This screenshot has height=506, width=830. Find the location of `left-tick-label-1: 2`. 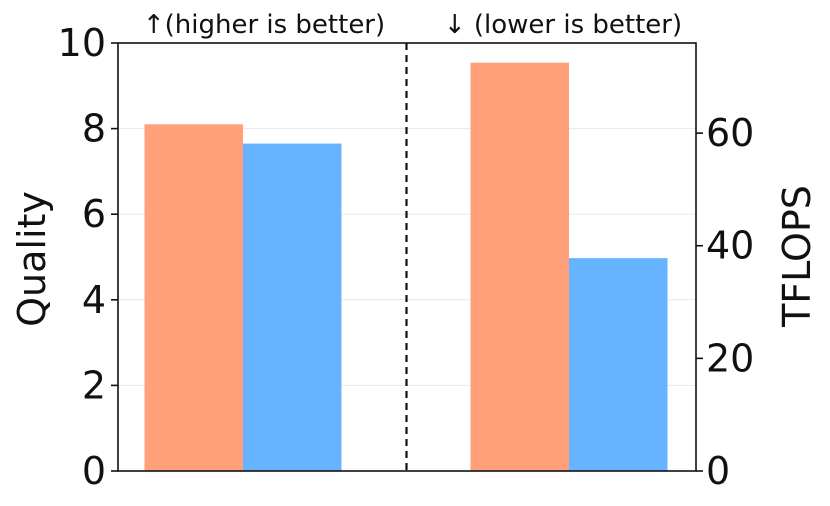

left-tick-label-1: 2 is located at coordinates (94, 385).